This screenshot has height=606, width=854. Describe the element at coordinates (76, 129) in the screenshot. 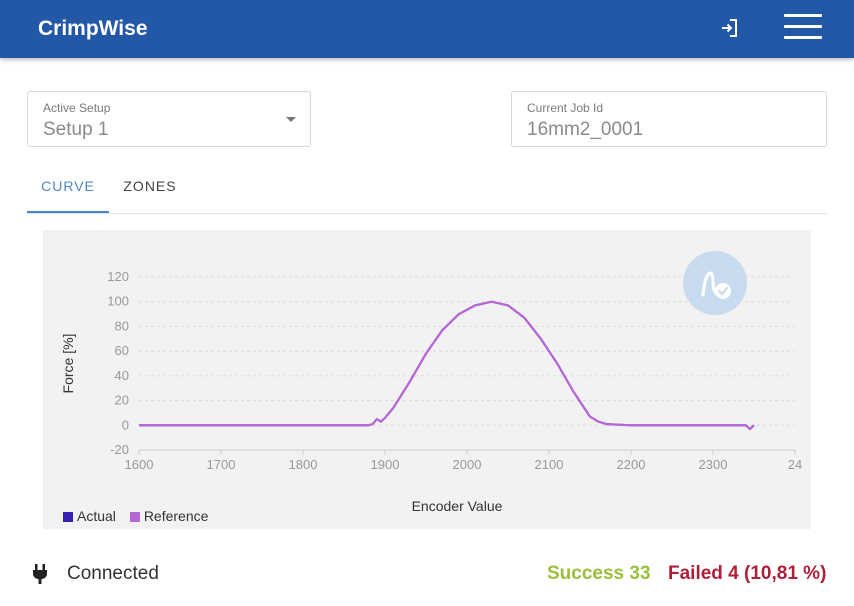

I see `active-setup-value: Setup 1` at that location.